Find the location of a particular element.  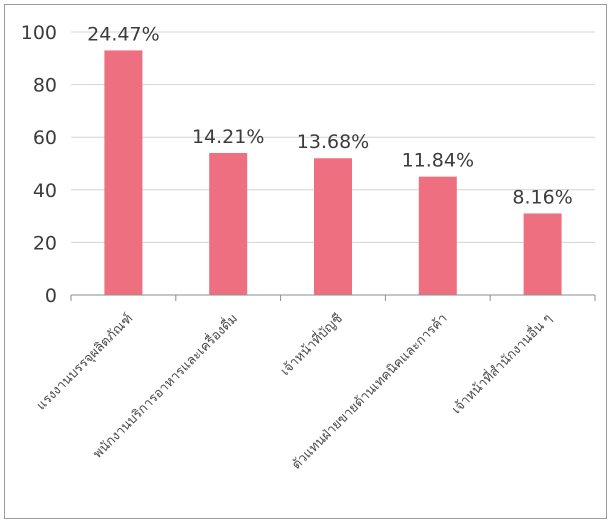

category-label-3: เจ้าหน้าที่บัญชี is located at coordinates (311, 344).